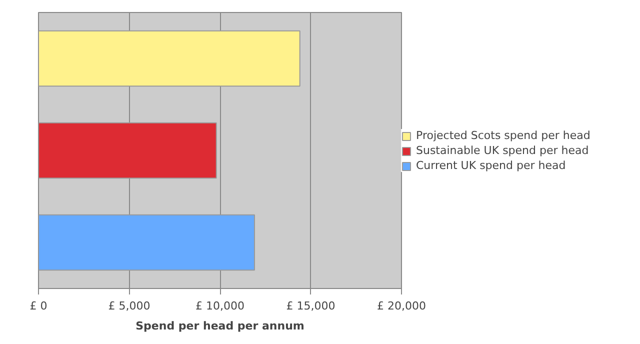 The height and width of the screenshot is (344, 640). Describe the element at coordinates (220, 326) in the screenshot. I see `x-axis-title: Spend per head per annum` at that location.